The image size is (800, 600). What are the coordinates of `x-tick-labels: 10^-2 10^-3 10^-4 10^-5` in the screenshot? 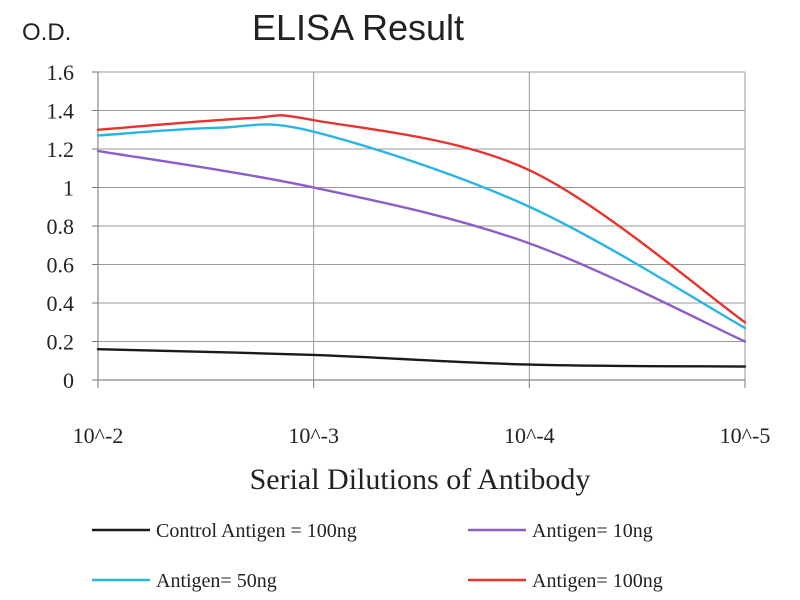 It's located at (422, 435).